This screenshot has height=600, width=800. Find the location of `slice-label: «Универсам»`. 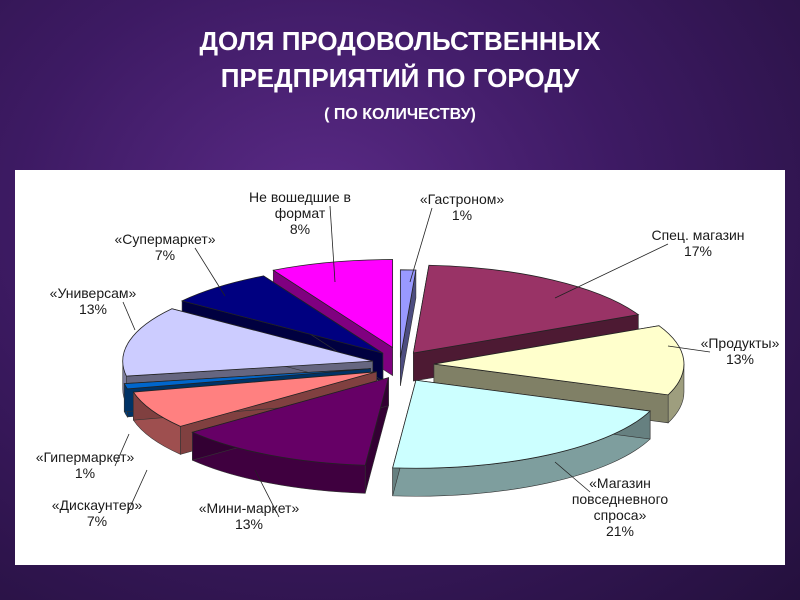

slice-label: «Универсам» is located at coordinates (93, 293).